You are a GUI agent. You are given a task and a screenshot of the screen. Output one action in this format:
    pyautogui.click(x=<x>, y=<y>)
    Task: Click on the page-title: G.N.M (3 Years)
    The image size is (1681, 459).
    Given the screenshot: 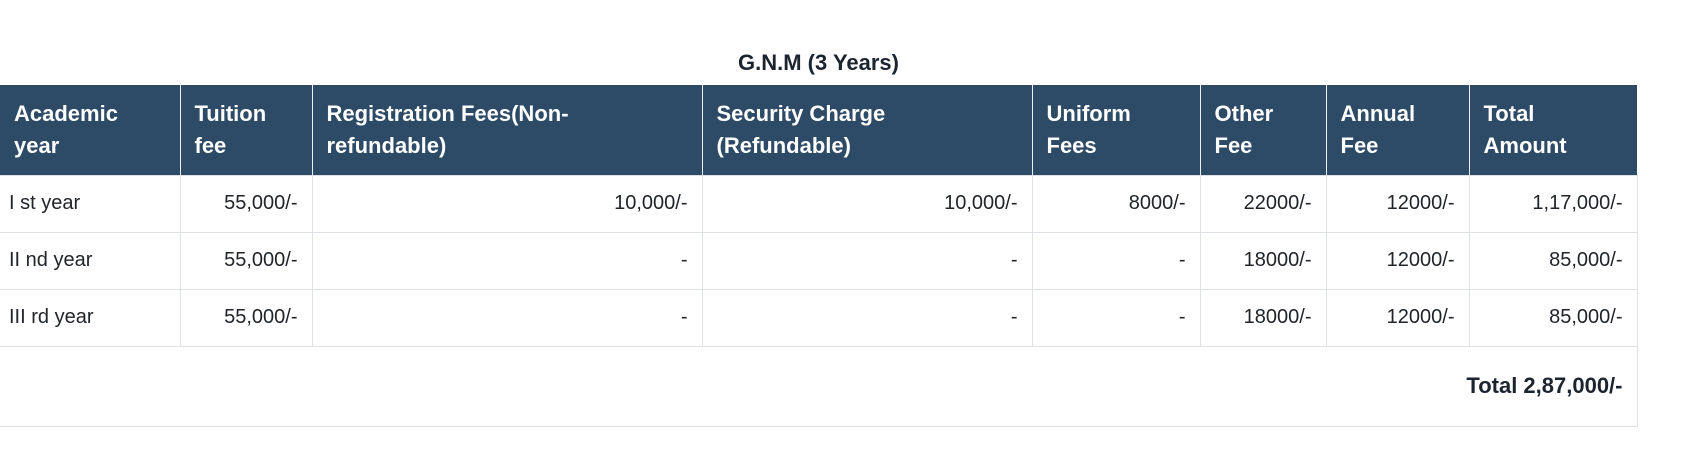 What is the action you would take?
    pyautogui.click(x=818, y=62)
    